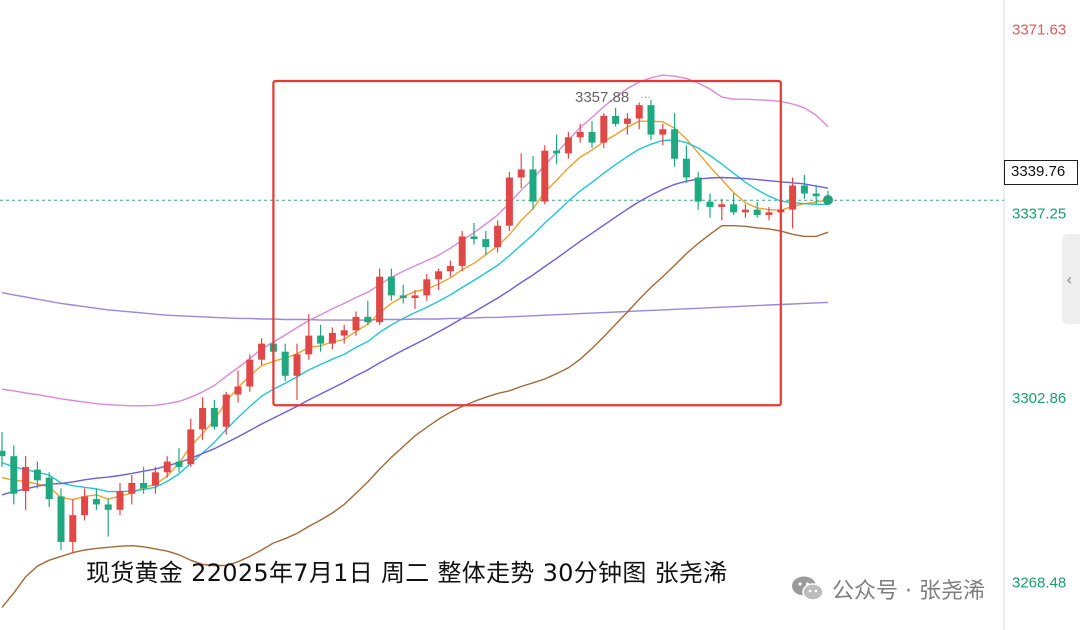 Image resolution: width=1080 pixels, height=630 pixels. I want to click on chart-caption: 现货黄金 22025年7月1日 周二 整体走势 30分钟图 张尧浠, so click(407, 573).